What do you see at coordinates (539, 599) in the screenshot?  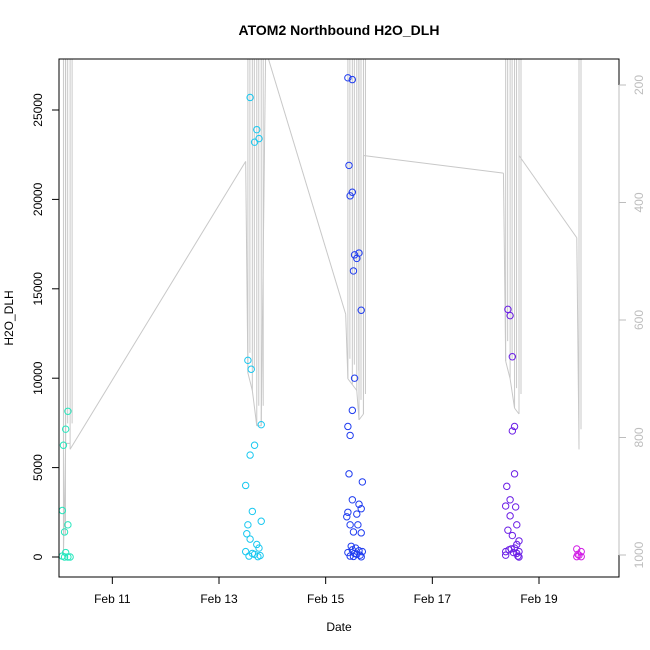 I see `x-tick-label: Feb 19` at bounding box center [539, 599].